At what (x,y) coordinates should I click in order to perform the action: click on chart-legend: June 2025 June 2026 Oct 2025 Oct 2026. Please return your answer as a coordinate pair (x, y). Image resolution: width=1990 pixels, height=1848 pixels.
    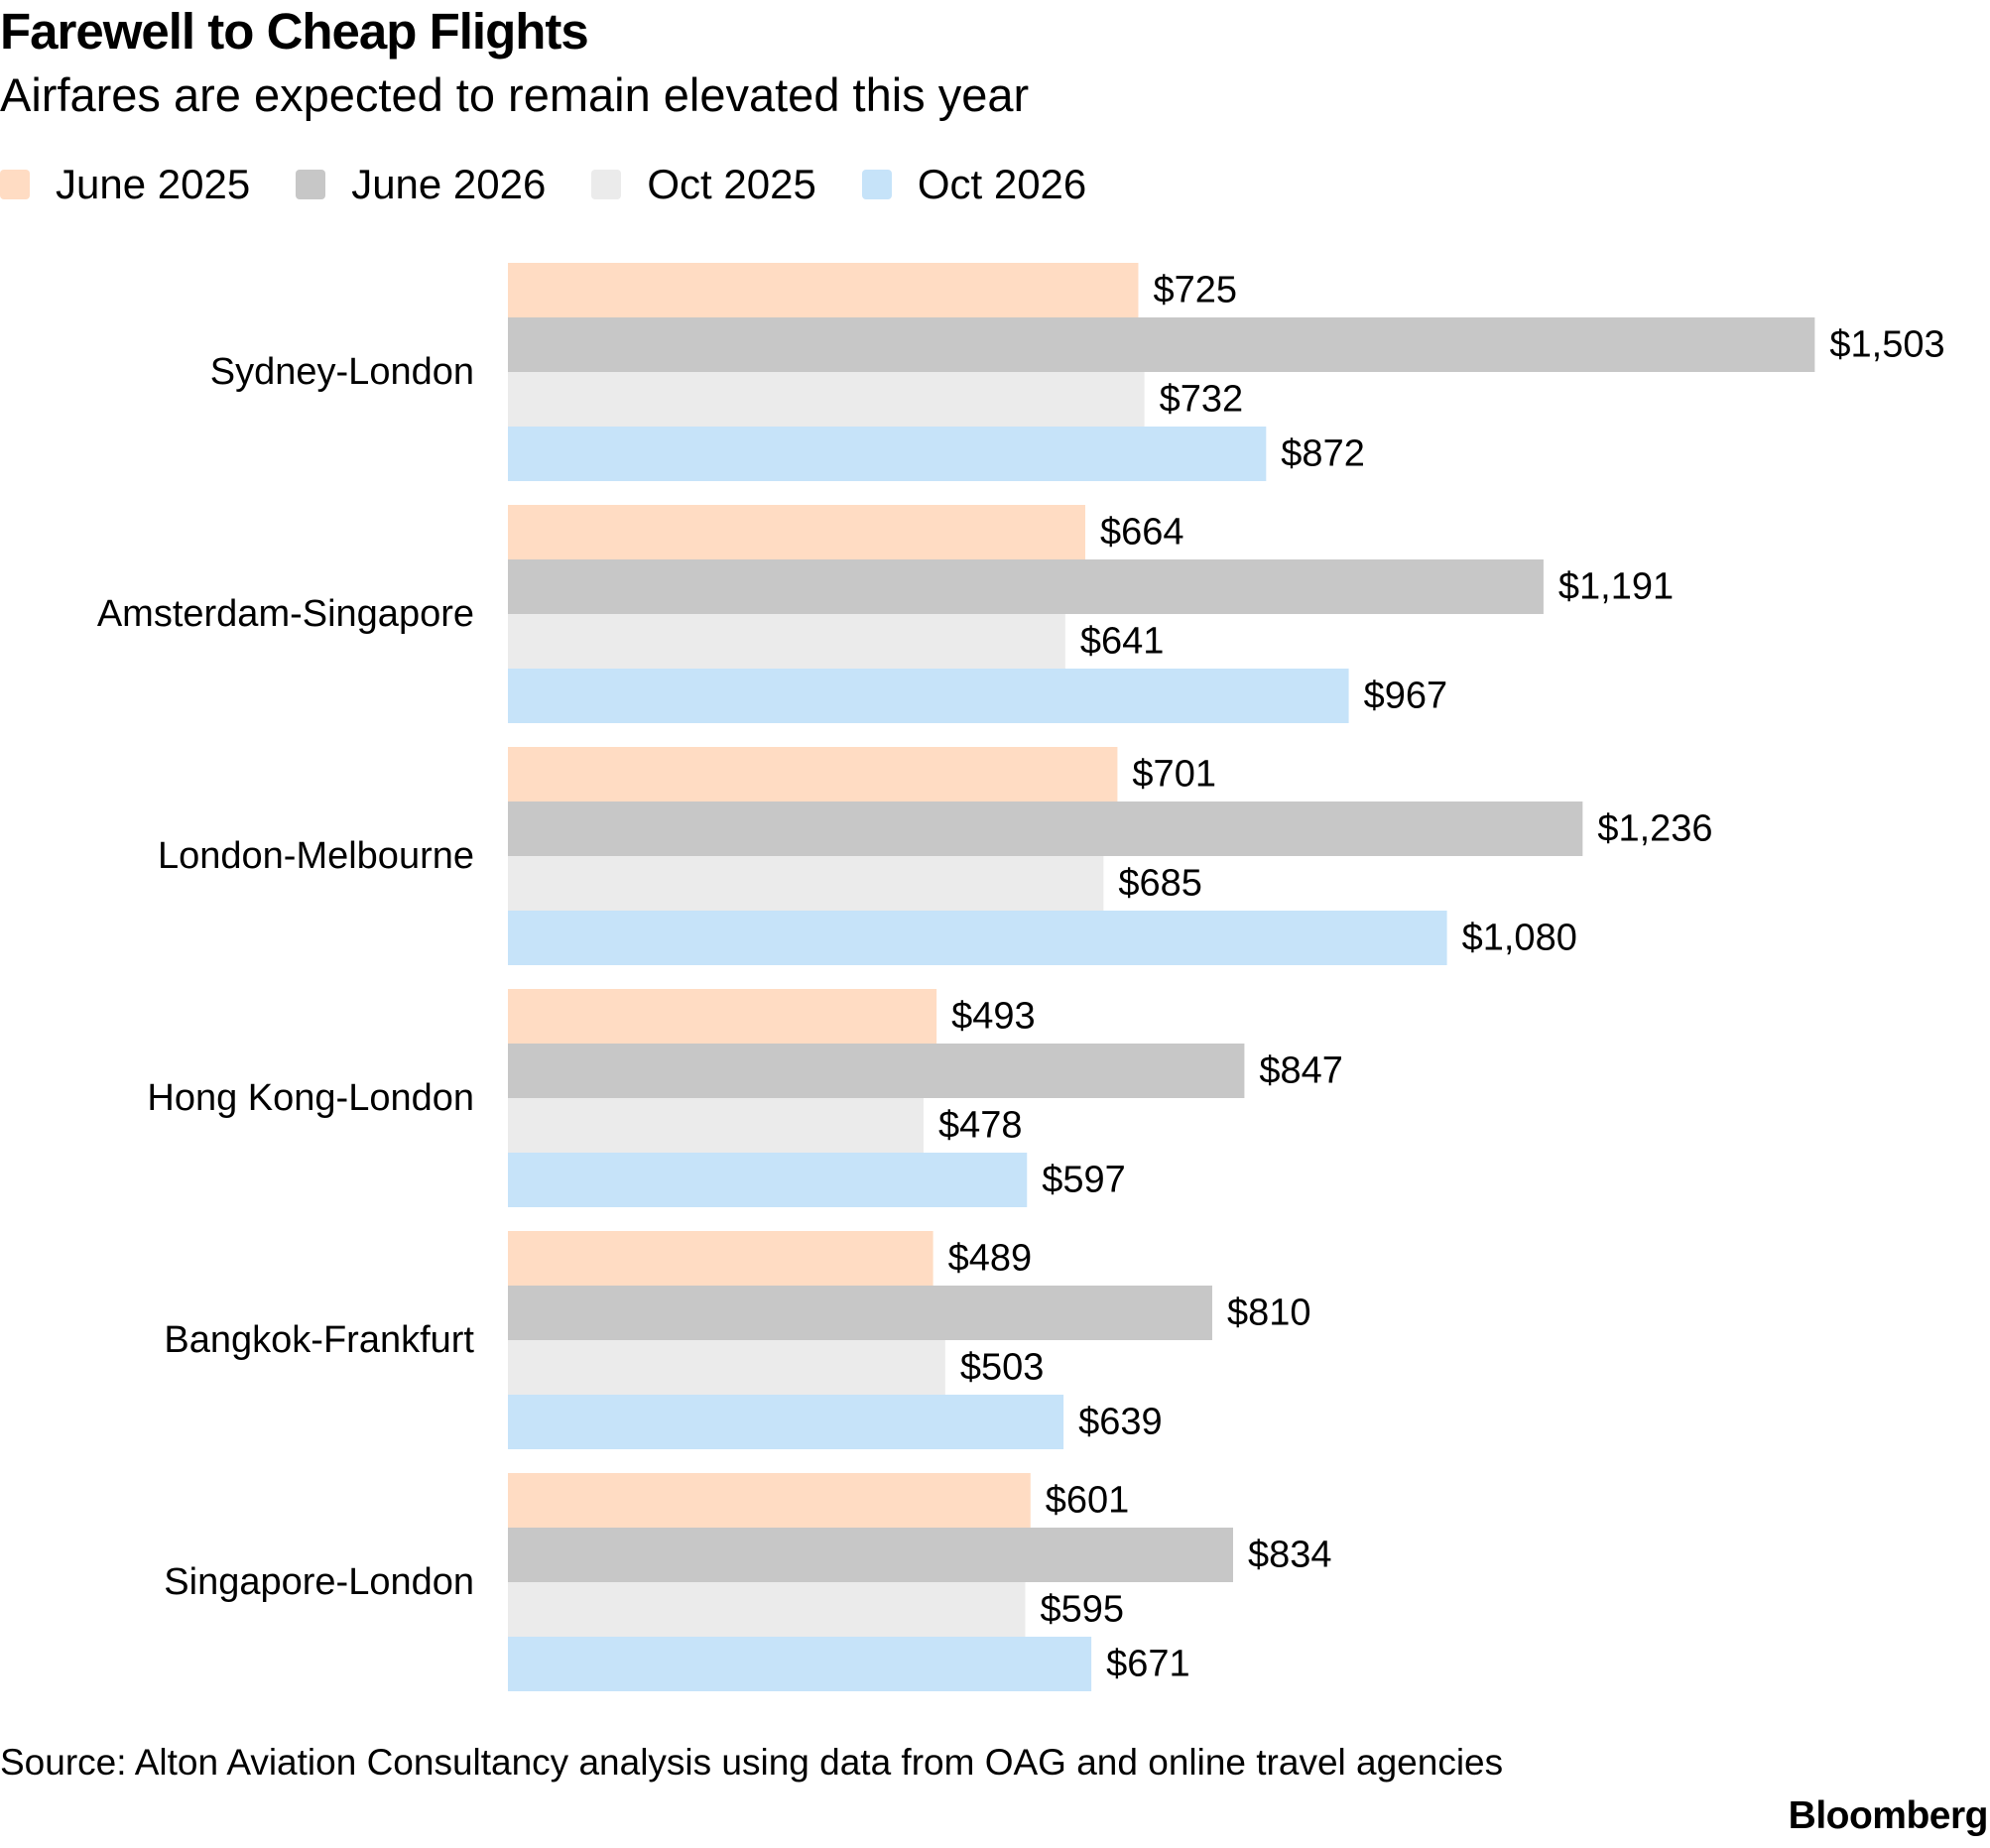
    Looking at the image, I should click on (566, 185).